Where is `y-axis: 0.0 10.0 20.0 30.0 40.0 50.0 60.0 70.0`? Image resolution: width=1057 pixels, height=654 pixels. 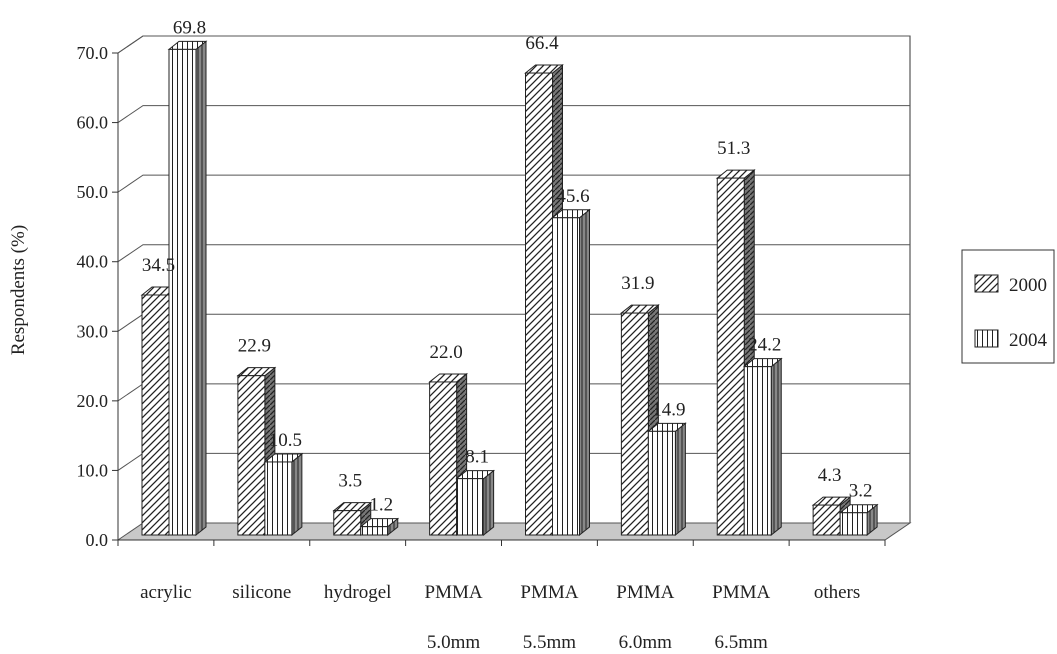 y-axis: 0.0 10.0 20.0 30.0 40.0 50.0 60.0 70.0 is located at coordinates (98, 296).